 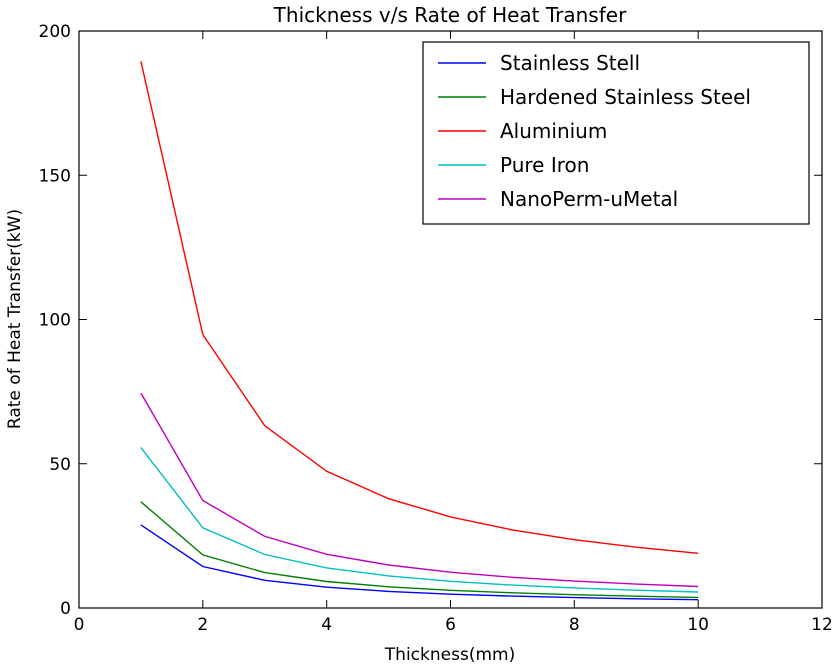 What do you see at coordinates (821, 625) in the screenshot?
I see `x-tick-label: 12` at bounding box center [821, 625].